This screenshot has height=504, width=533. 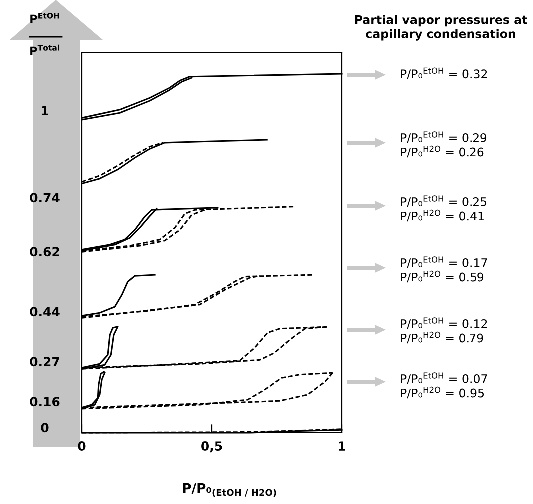 I want to click on x-tick-label: 1, so click(x=342, y=446).